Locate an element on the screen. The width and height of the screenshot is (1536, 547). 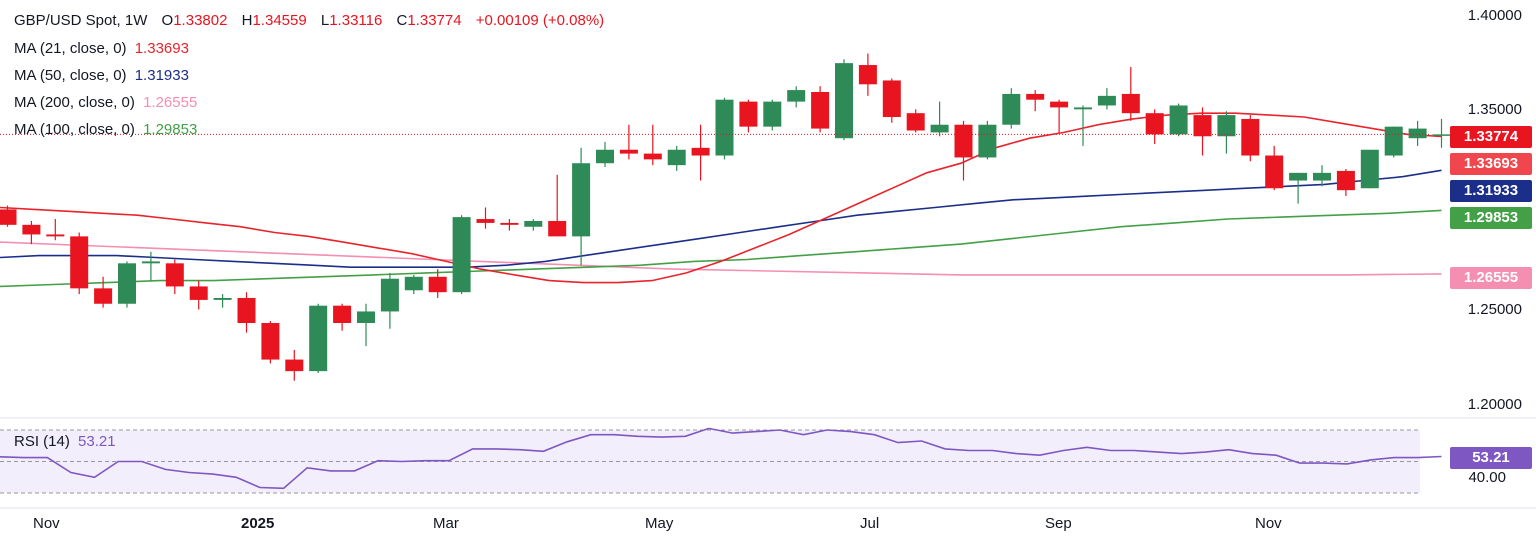
x-tick-sep: Sep is located at coordinates (1058, 523).